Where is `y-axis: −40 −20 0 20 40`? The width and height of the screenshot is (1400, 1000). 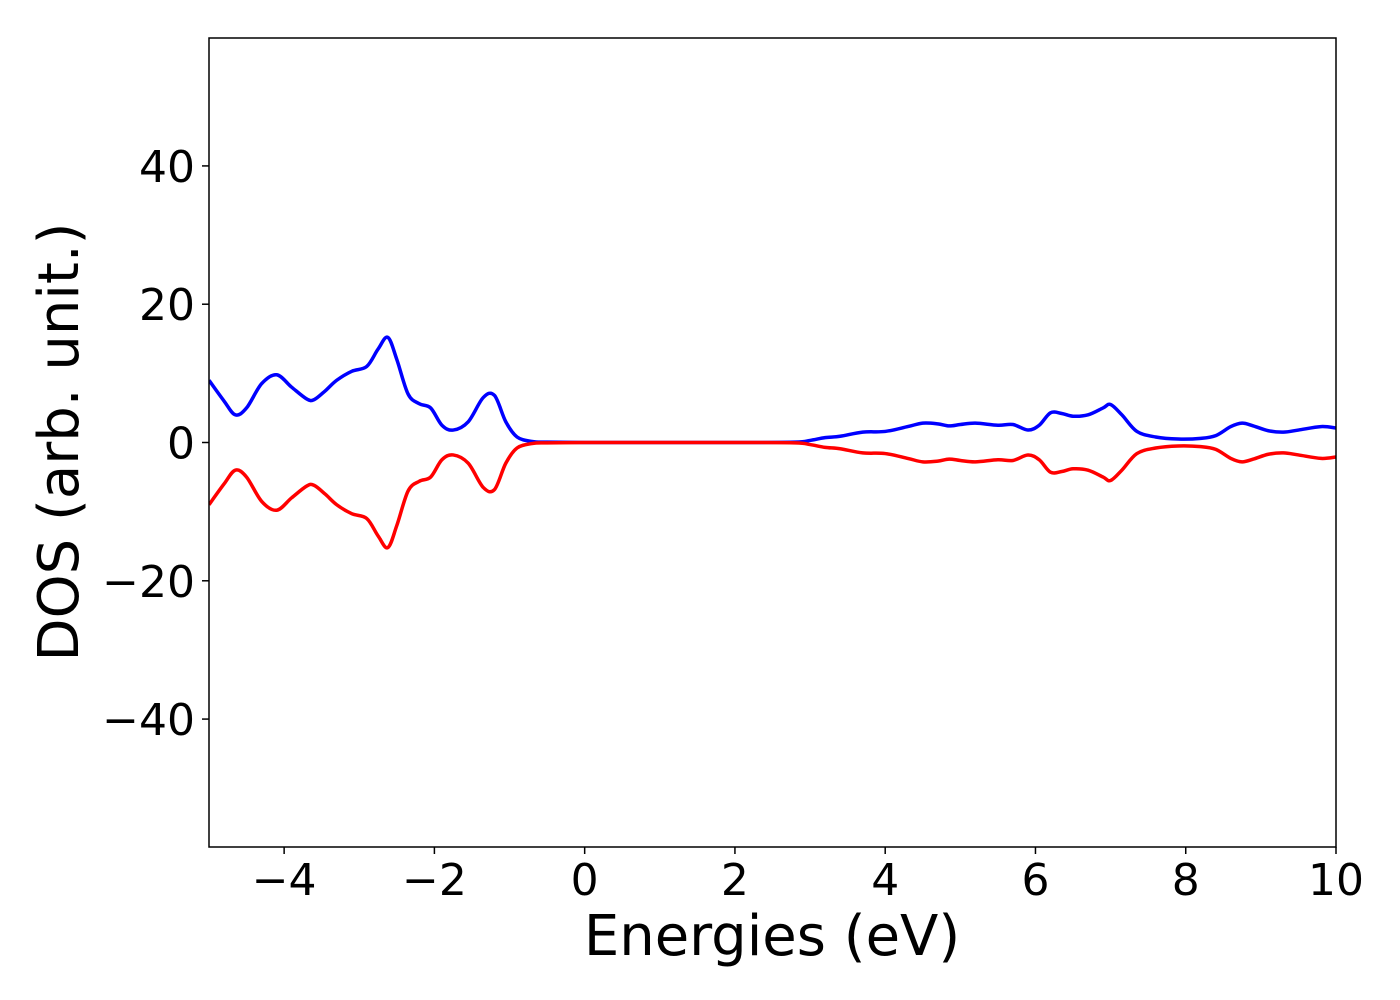 y-axis: −40 −20 0 20 40 is located at coordinates (155, 444).